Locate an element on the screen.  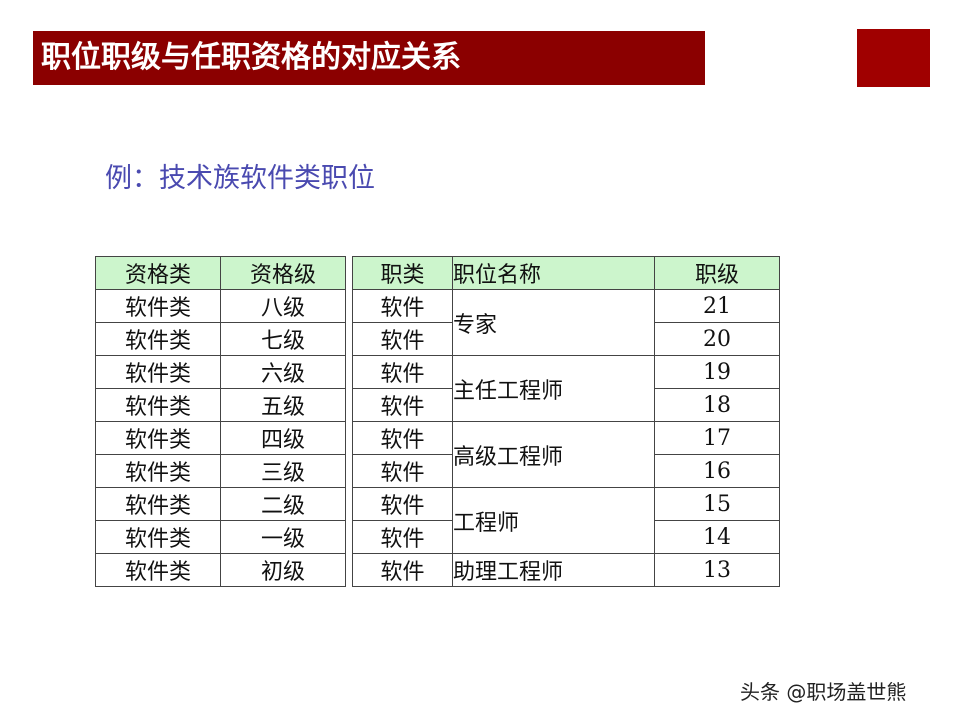
table-header-row: 职类 职位名称 职级 is located at coordinates (566, 273).